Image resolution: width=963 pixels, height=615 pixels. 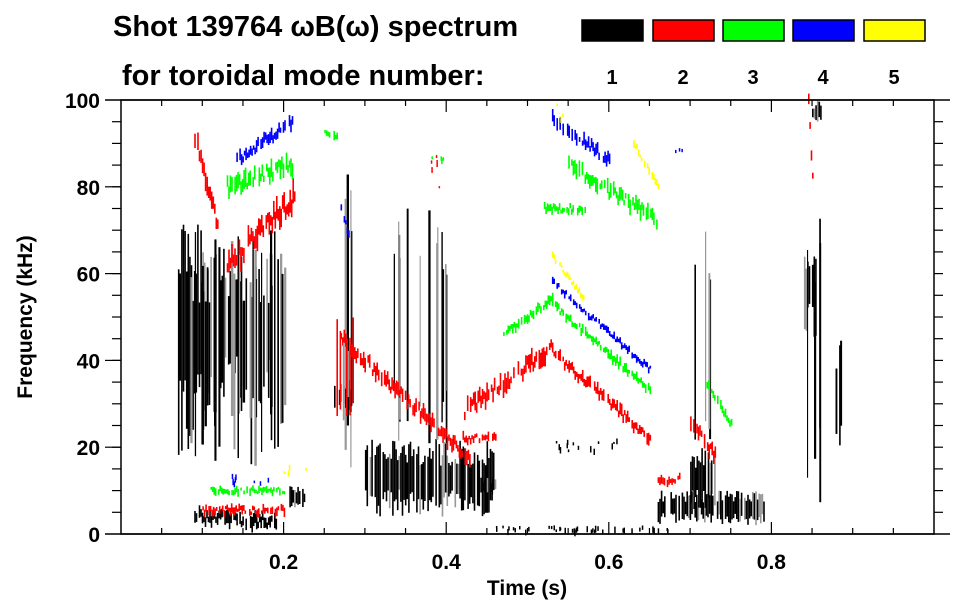 I want to click on mode-5-chirp, so click(x=568, y=276).